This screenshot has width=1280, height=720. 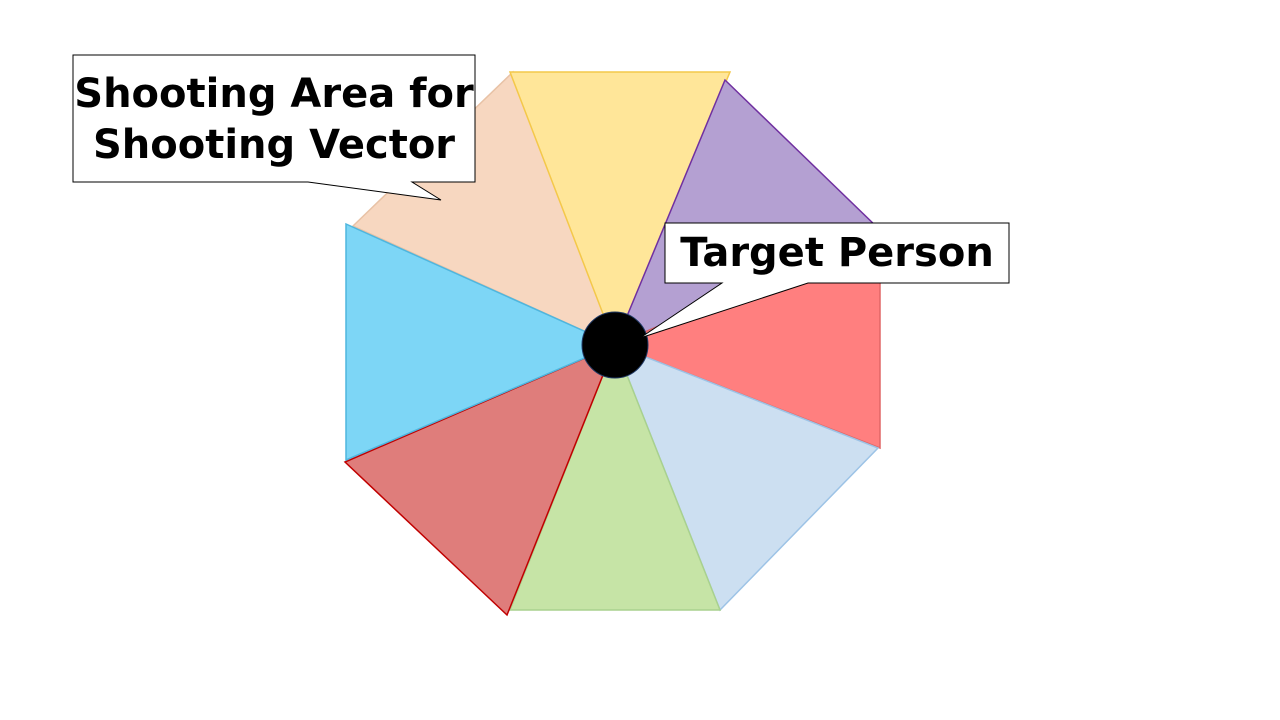 I want to click on target-person-callout: Target Person, so click(x=824, y=280).